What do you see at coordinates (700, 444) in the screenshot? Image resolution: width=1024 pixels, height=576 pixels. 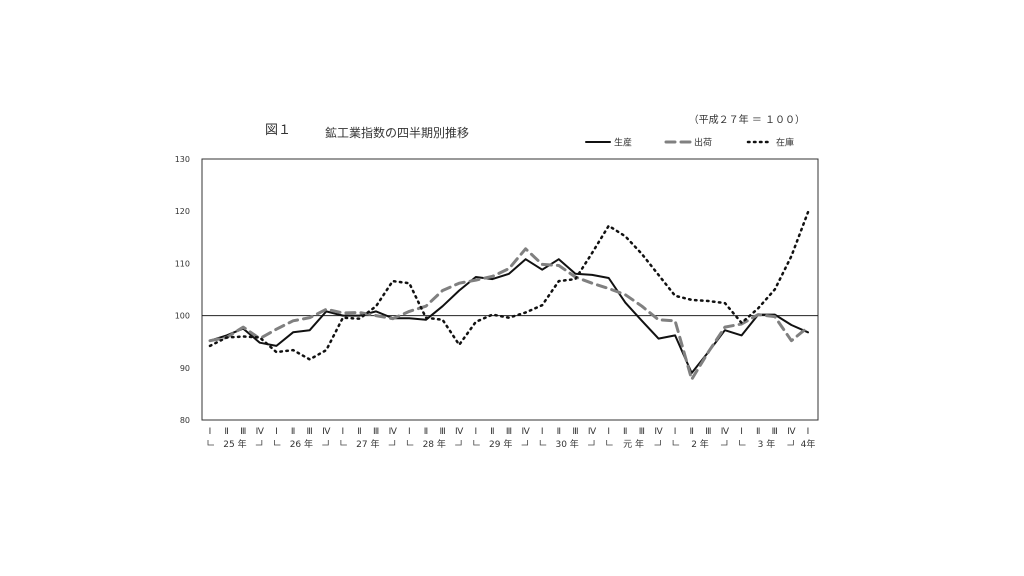 I see `year-label: 2 年` at bounding box center [700, 444].